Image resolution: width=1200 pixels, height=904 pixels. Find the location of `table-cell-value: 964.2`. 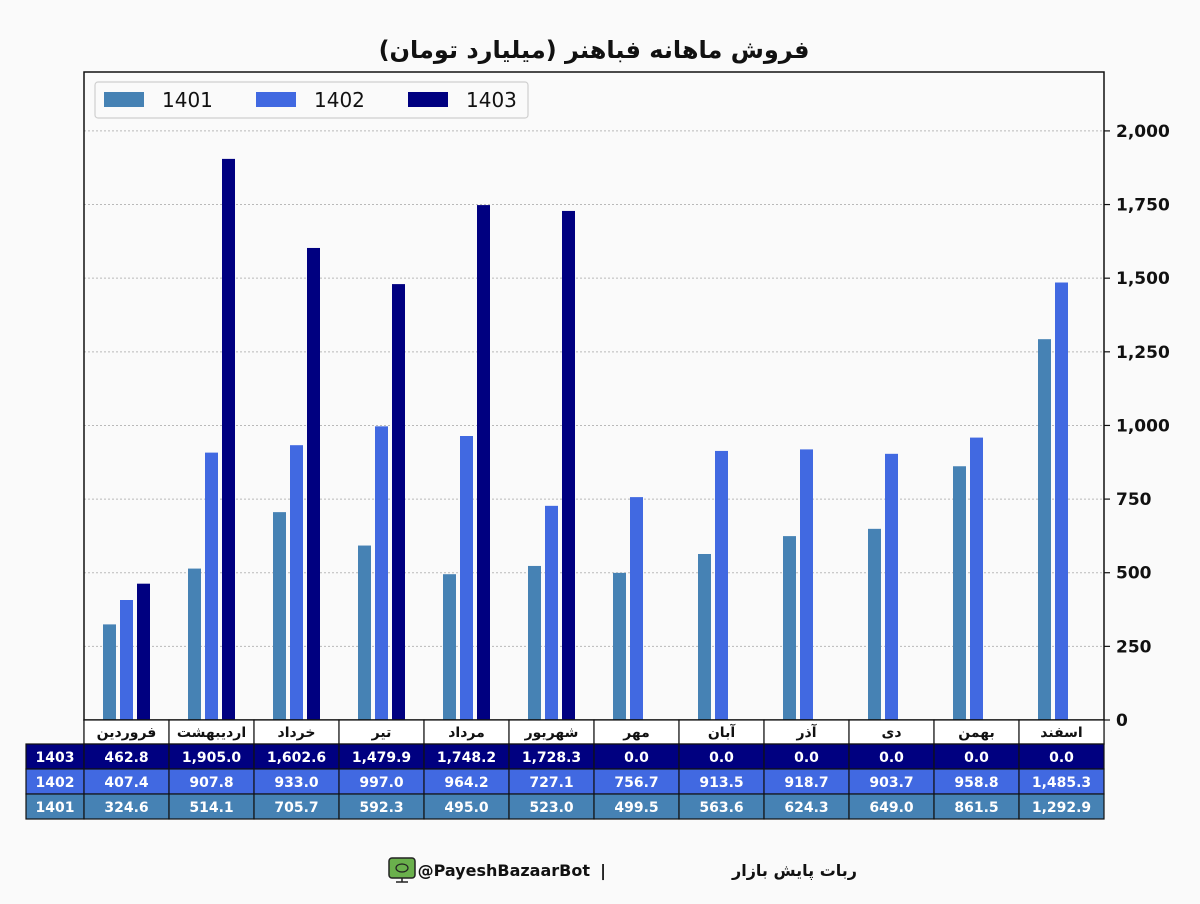

table-cell-value: 964.2 is located at coordinates (466, 783).